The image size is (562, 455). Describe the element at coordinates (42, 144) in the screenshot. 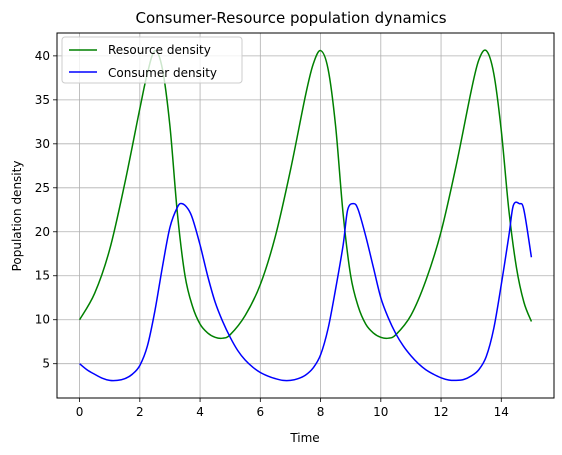

I see `y-tick-label: 30` at that location.